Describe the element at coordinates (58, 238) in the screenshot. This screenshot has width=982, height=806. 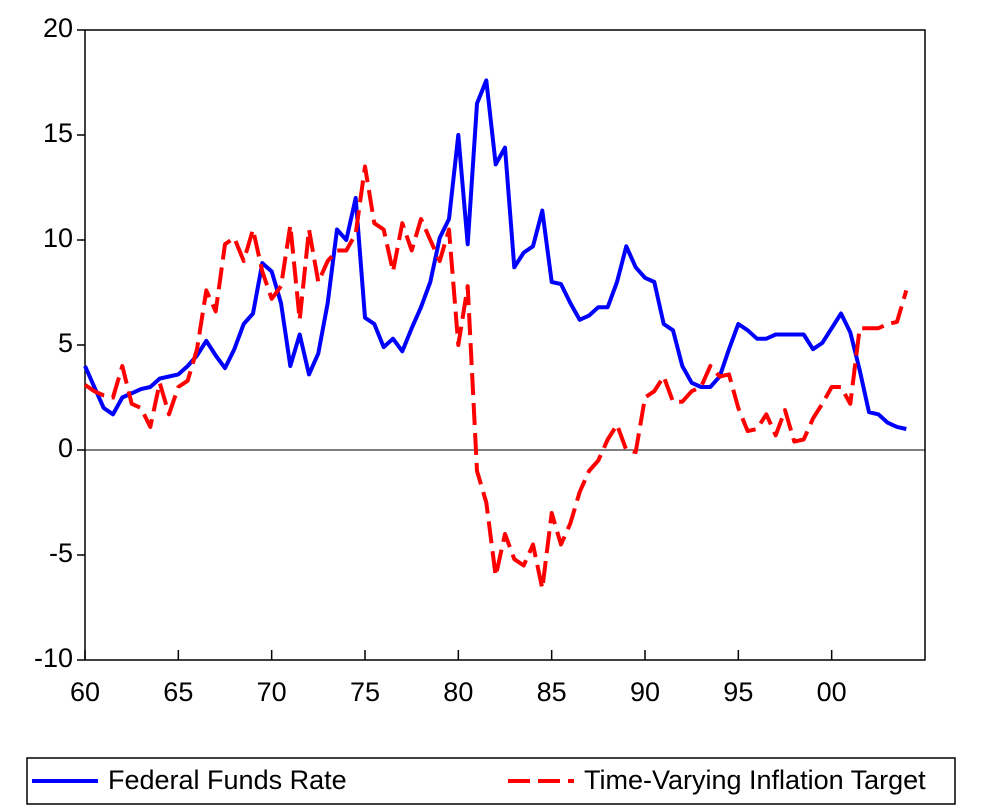
I see `y-tick-label: 10` at that location.